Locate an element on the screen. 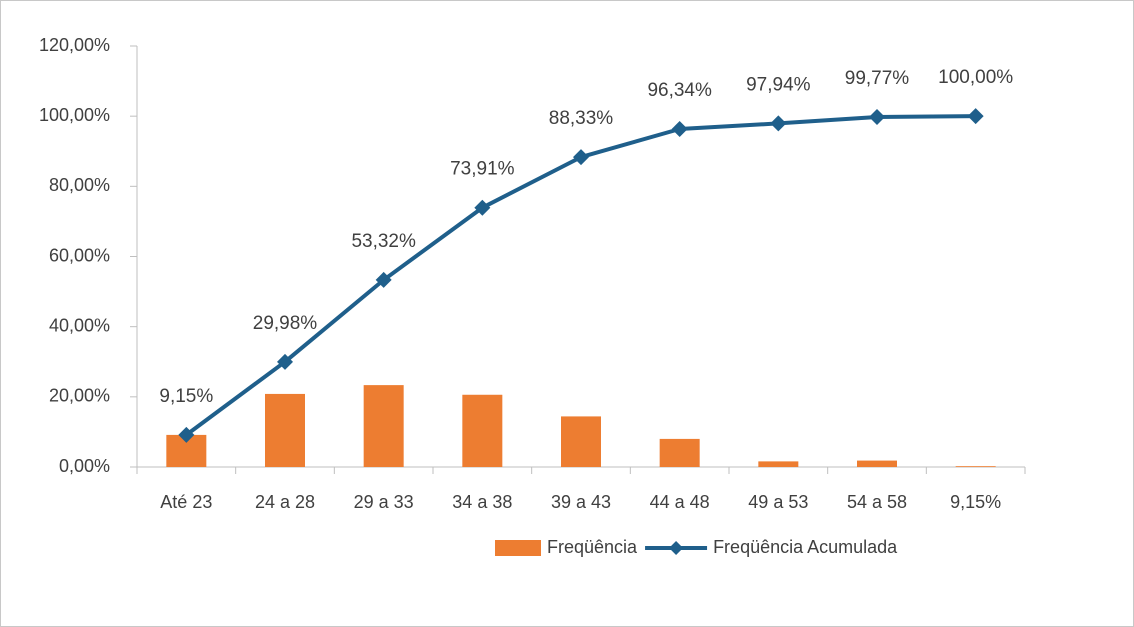  data-label: 100,00% is located at coordinates (975, 77).